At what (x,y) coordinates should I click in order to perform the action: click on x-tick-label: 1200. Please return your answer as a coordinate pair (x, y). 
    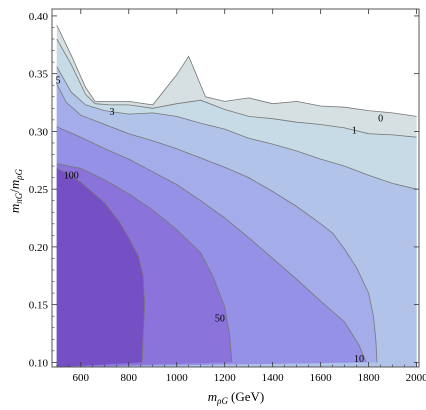
    Looking at the image, I should click on (225, 378).